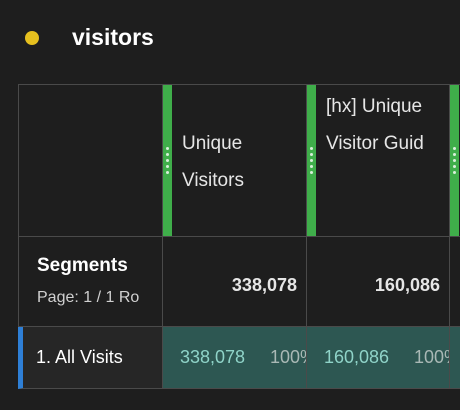 Image resolution: width=460 pixels, height=410 pixels. Describe the element at coordinates (357, 357) in the screenshot. I see `cell-value: 160,086` at that location.